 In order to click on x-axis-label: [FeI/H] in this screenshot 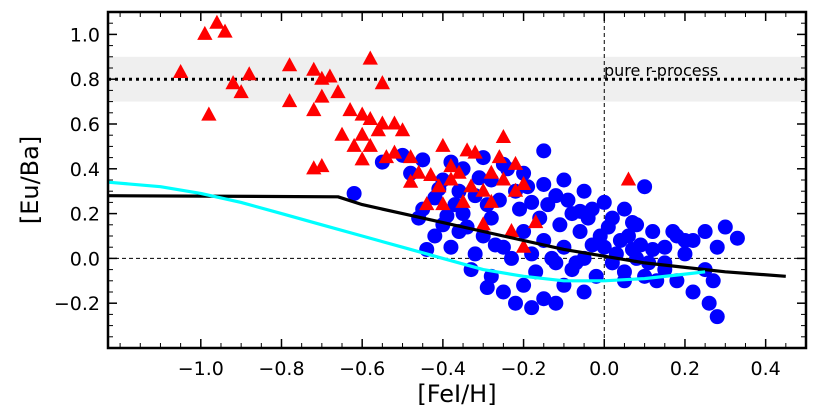, I will do `click(456, 394)`.